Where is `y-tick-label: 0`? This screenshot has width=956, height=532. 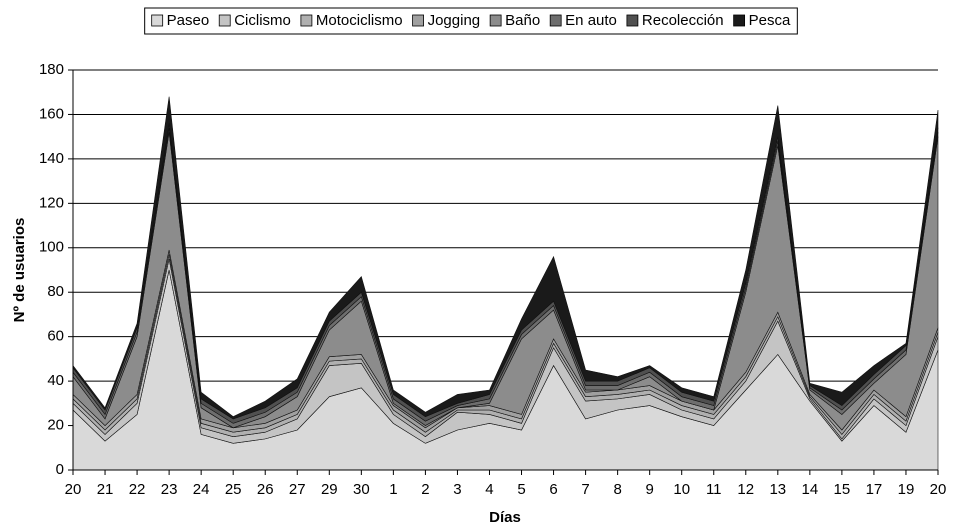 y-tick-label: 0 is located at coordinates (60, 469).